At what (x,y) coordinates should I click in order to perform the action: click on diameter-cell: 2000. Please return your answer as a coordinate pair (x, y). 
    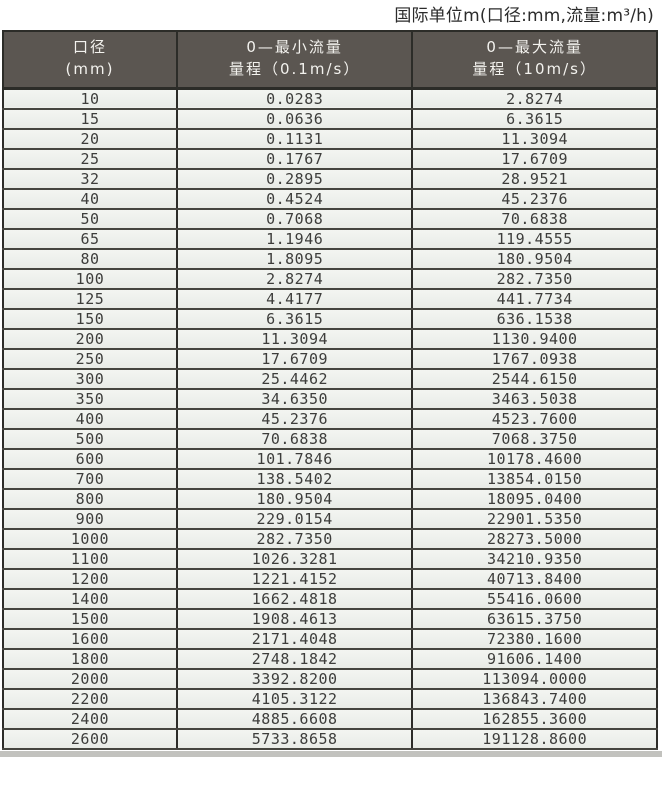
    Looking at the image, I should click on (90, 678).